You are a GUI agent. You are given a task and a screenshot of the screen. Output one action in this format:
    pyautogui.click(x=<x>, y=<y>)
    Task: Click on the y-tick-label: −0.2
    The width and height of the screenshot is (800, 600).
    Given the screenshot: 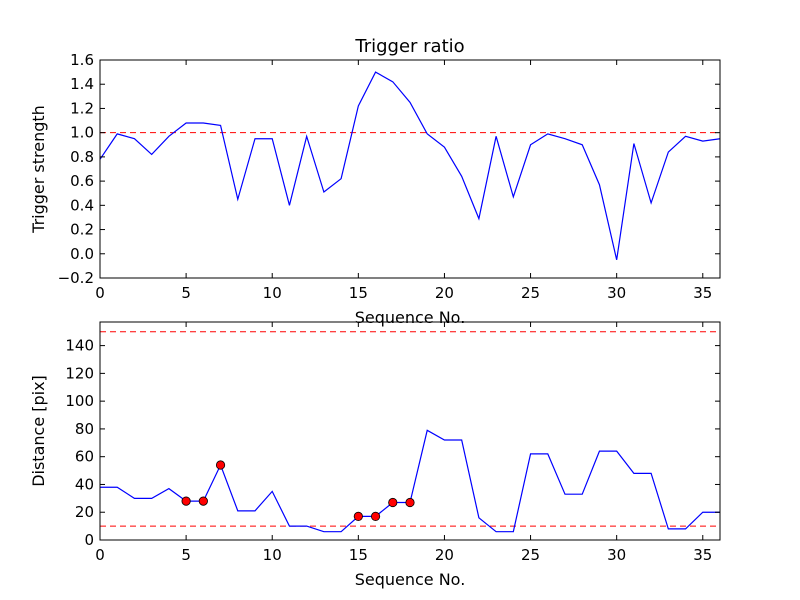 What is the action you would take?
    pyautogui.click(x=76, y=278)
    